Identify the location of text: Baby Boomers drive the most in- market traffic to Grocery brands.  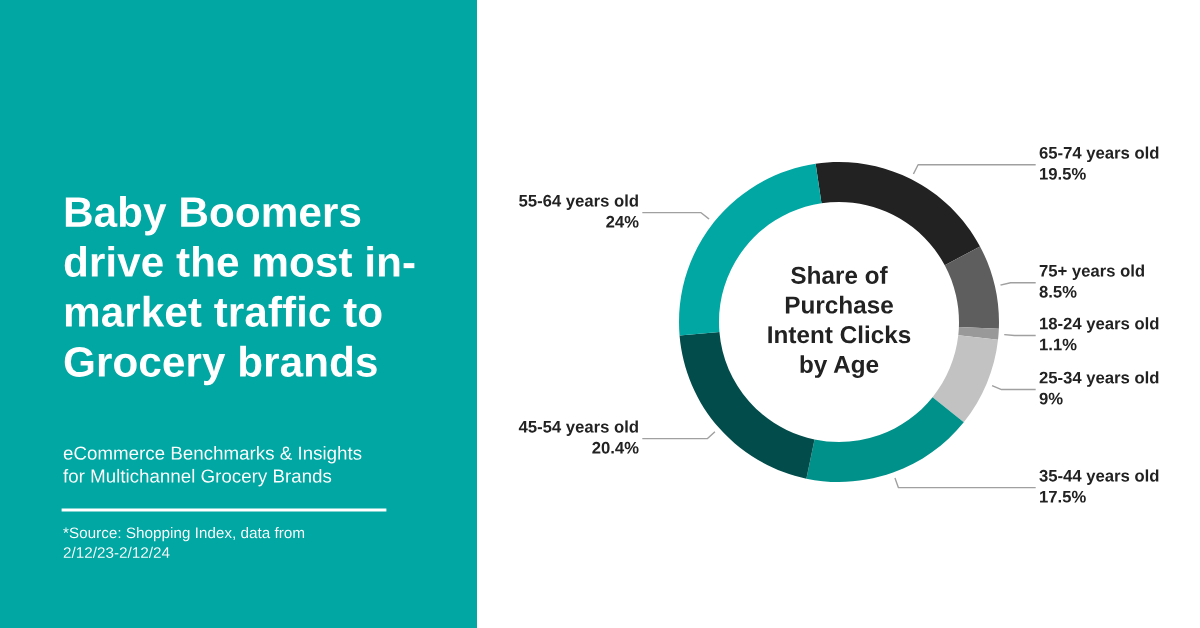
(239, 291).